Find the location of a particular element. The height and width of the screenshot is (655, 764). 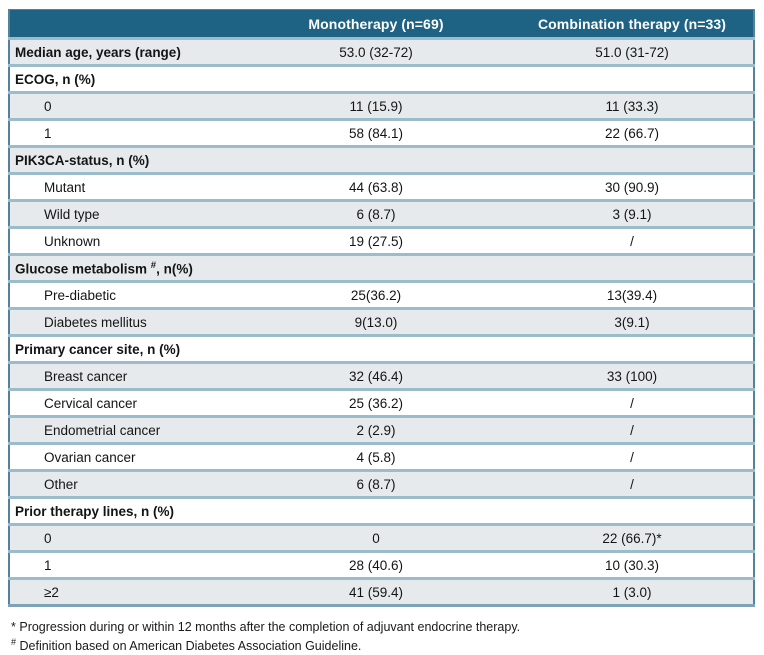

combination-value: 51.0 (31-72) is located at coordinates (632, 52).